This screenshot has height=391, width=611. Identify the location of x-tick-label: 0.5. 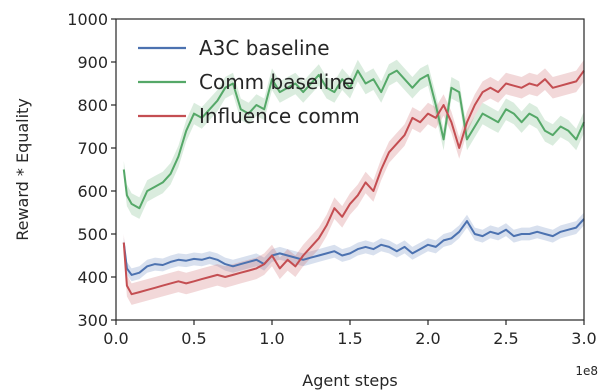
(193, 338).